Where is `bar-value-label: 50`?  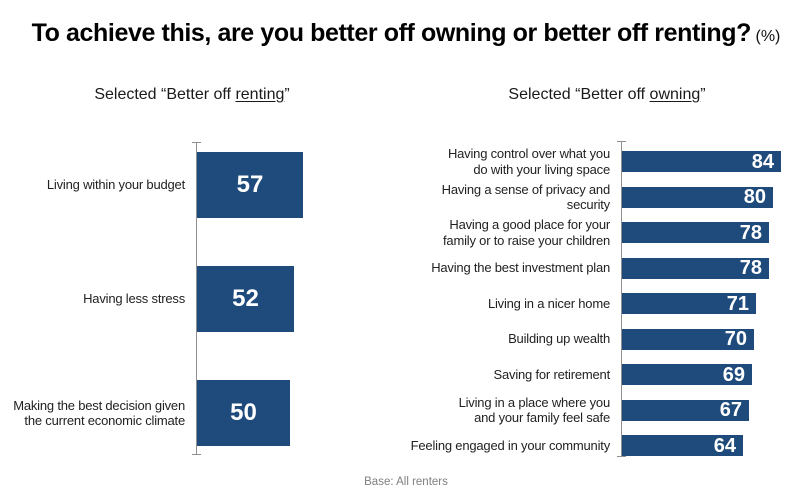 bar-value-label: 50 is located at coordinates (243, 412).